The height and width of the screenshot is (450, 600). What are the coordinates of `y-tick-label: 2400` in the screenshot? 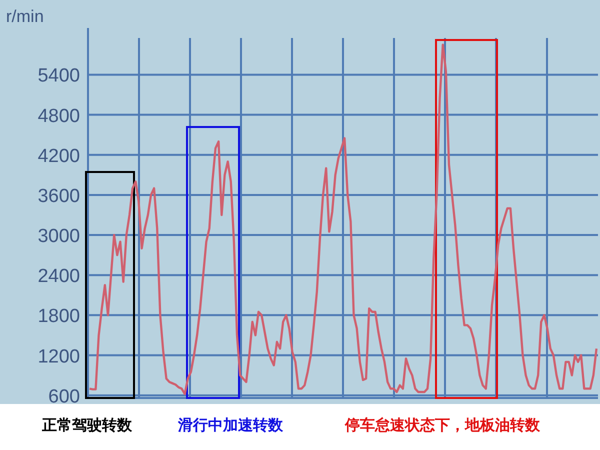 It's located at (59, 277).